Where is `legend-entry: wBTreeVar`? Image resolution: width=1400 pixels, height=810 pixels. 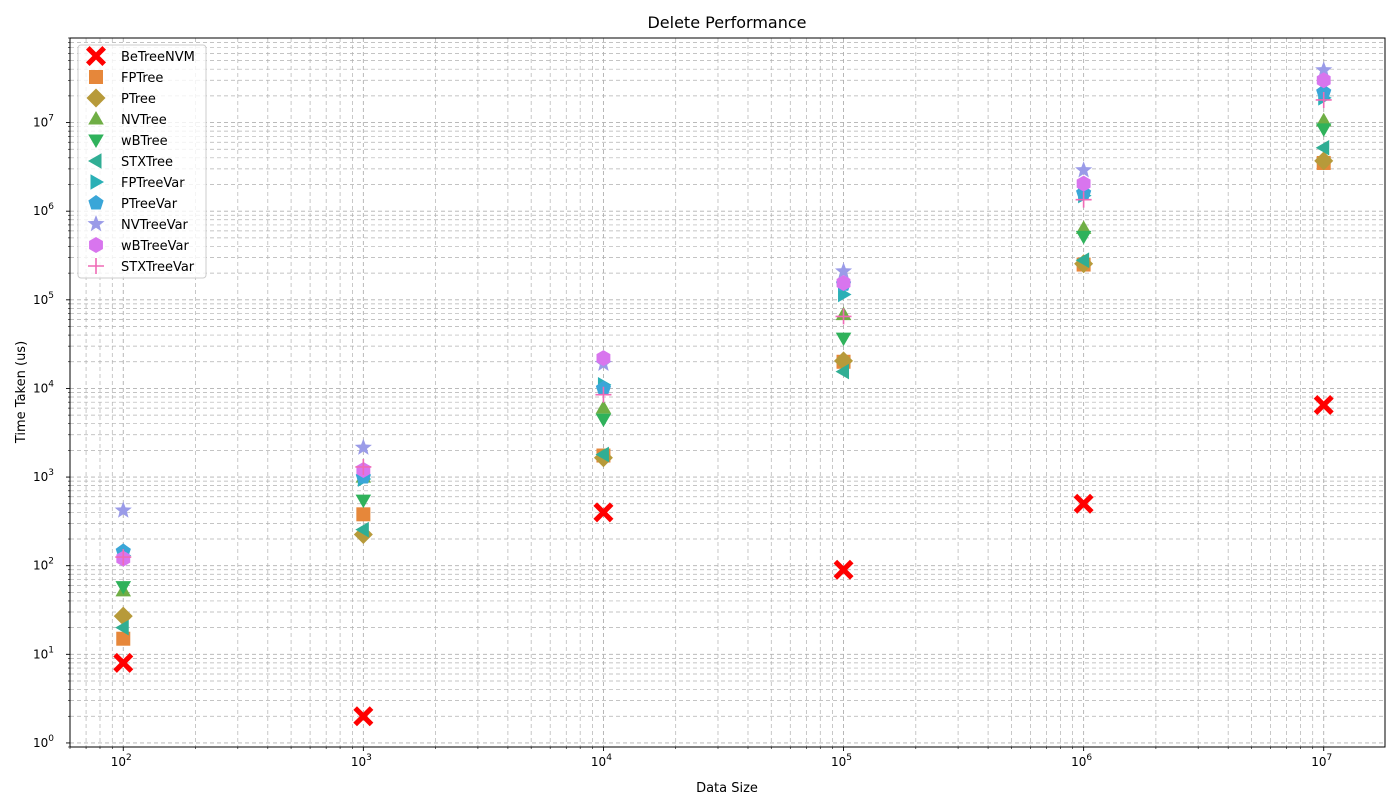
legend-entry: wBTreeVar is located at coordinates (139, 245).